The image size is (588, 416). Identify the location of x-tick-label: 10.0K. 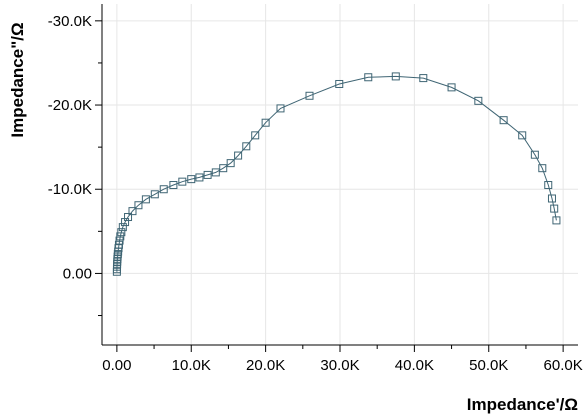
(191, 365).